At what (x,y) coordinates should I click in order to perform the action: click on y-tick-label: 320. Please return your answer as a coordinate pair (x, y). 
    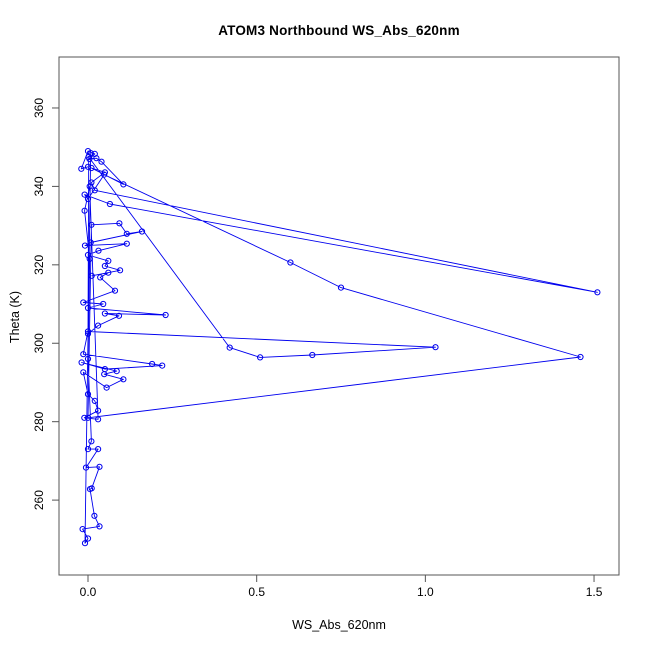
    Looking at the image, I should click on (39, 264).